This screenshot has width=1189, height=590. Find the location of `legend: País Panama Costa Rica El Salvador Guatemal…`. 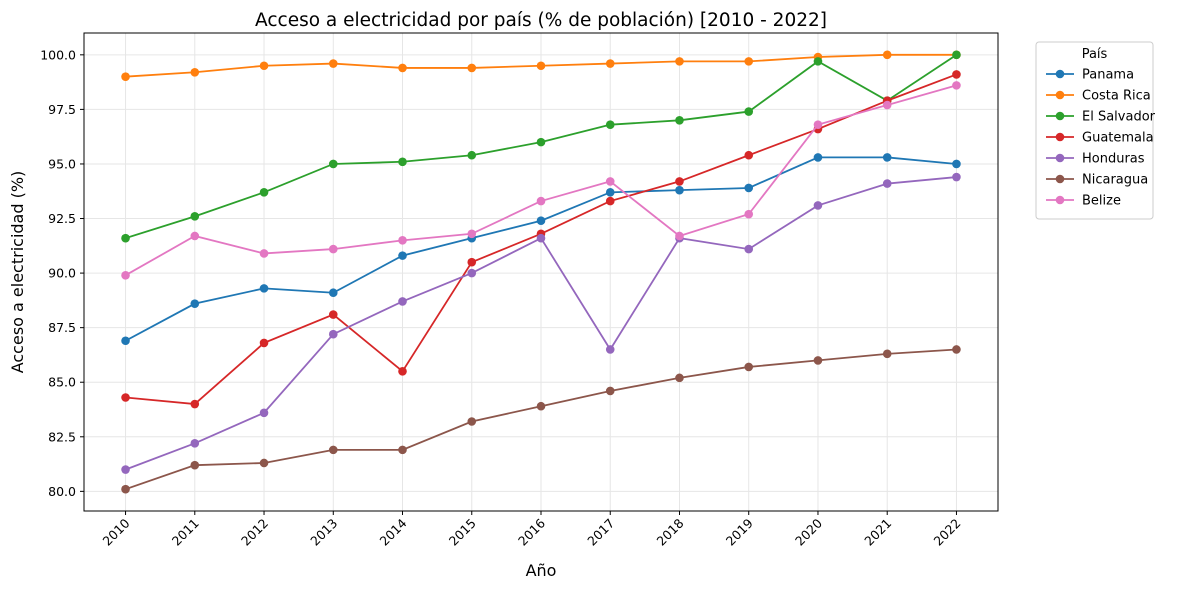

legend: País Panama Costa Rica El Salvador Guatemal… is located at coordinates (1095, 130).